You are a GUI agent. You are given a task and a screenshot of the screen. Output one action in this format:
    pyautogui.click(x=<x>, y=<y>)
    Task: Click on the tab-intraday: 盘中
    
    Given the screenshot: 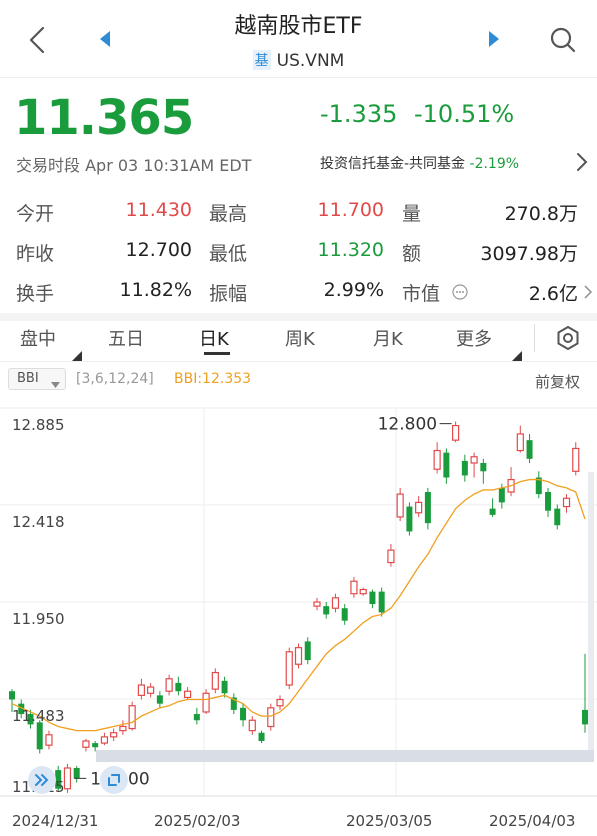 What is the action you would take?
    pyautogui.click(x=38, y=339)
    